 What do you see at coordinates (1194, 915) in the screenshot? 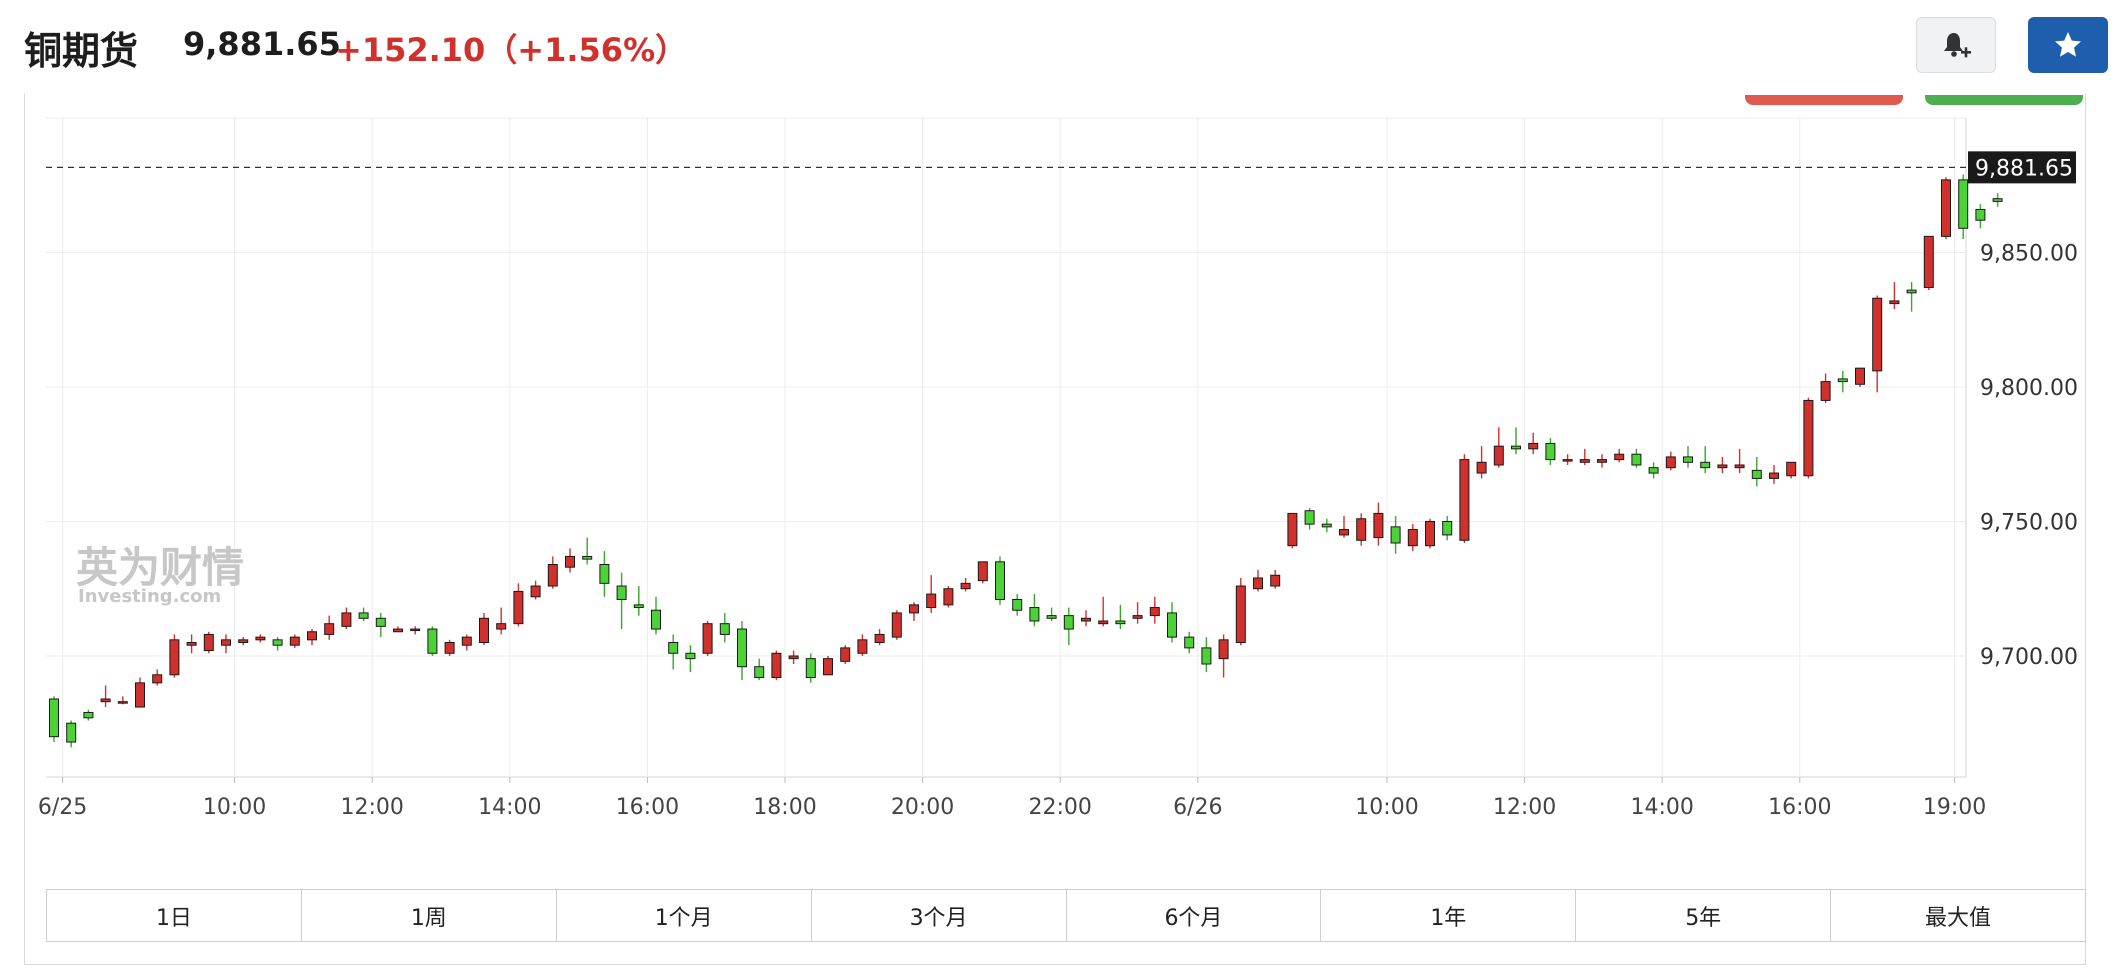
I see `tab-6m: 6个月` at bounding box center [1194, 915].